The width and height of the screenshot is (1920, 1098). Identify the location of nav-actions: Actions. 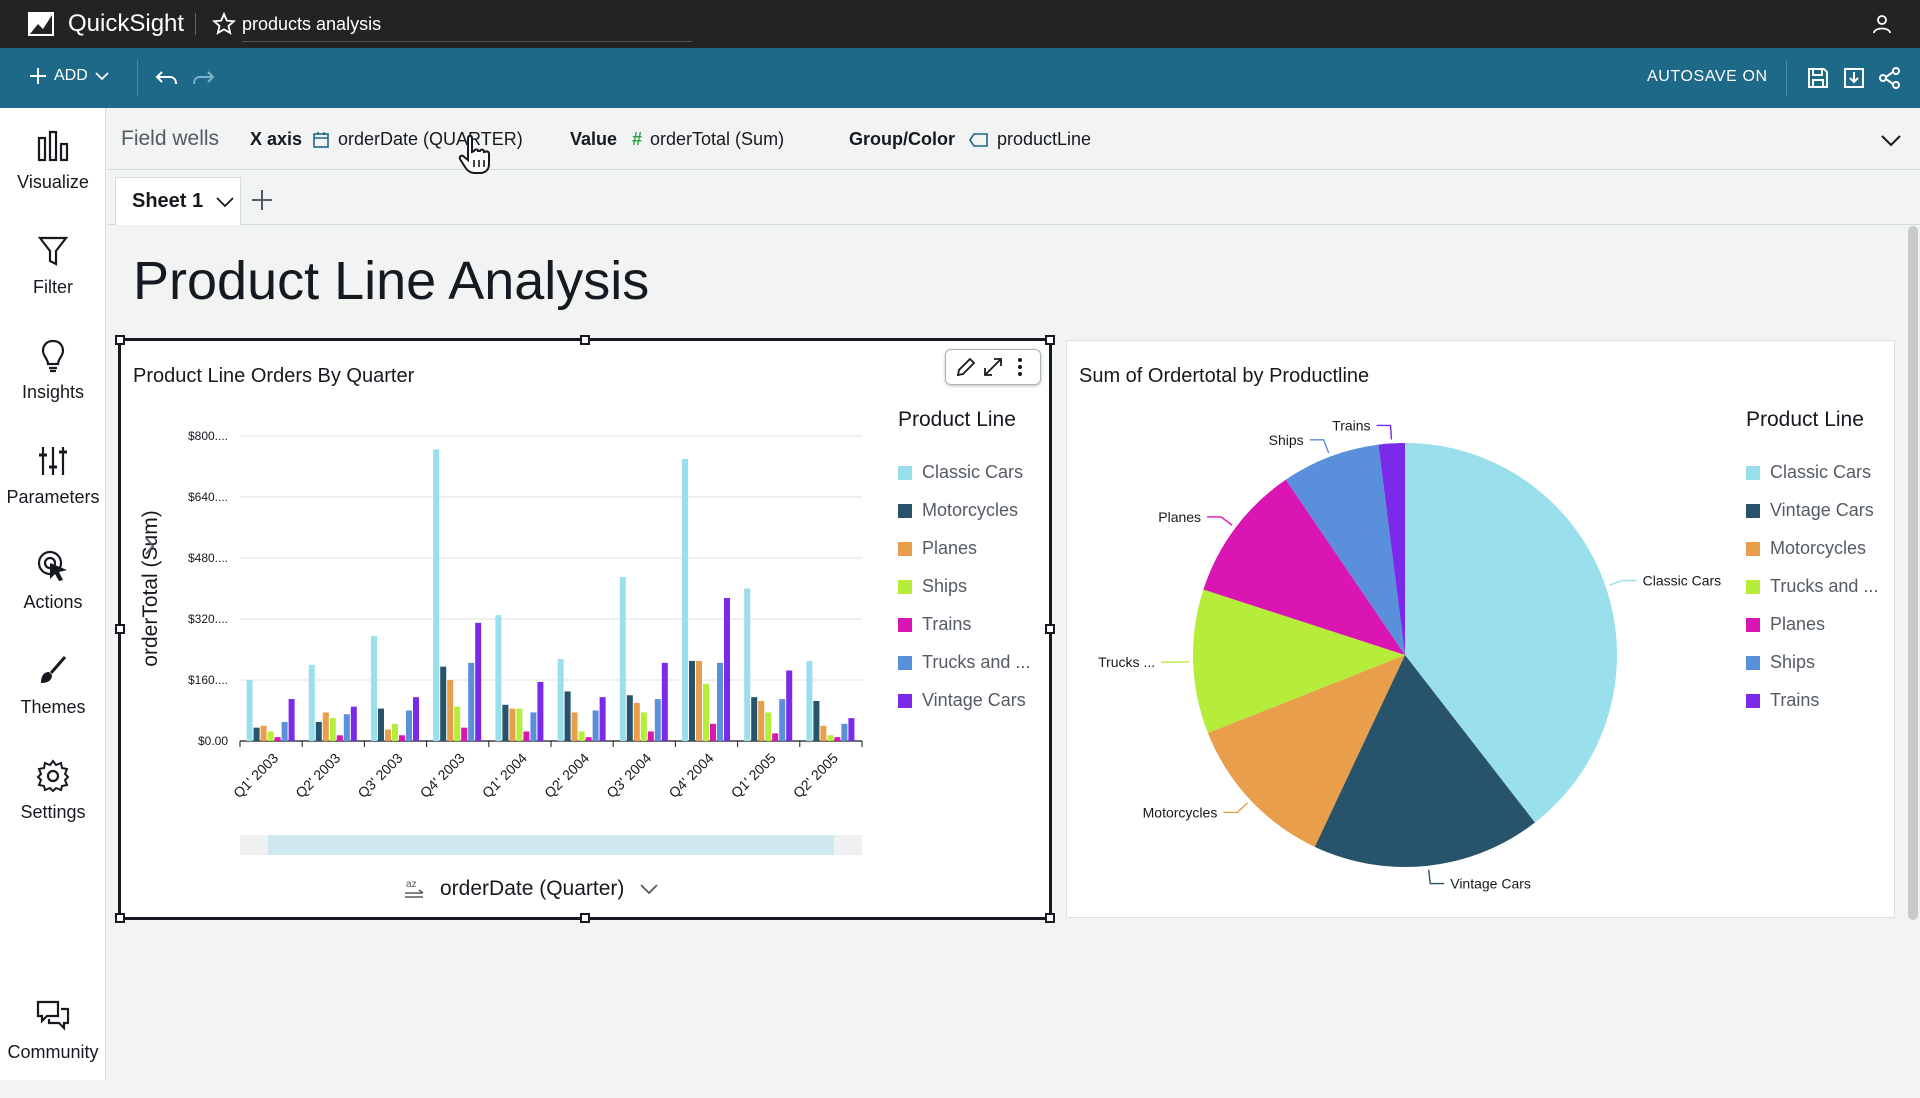
(53, 598).